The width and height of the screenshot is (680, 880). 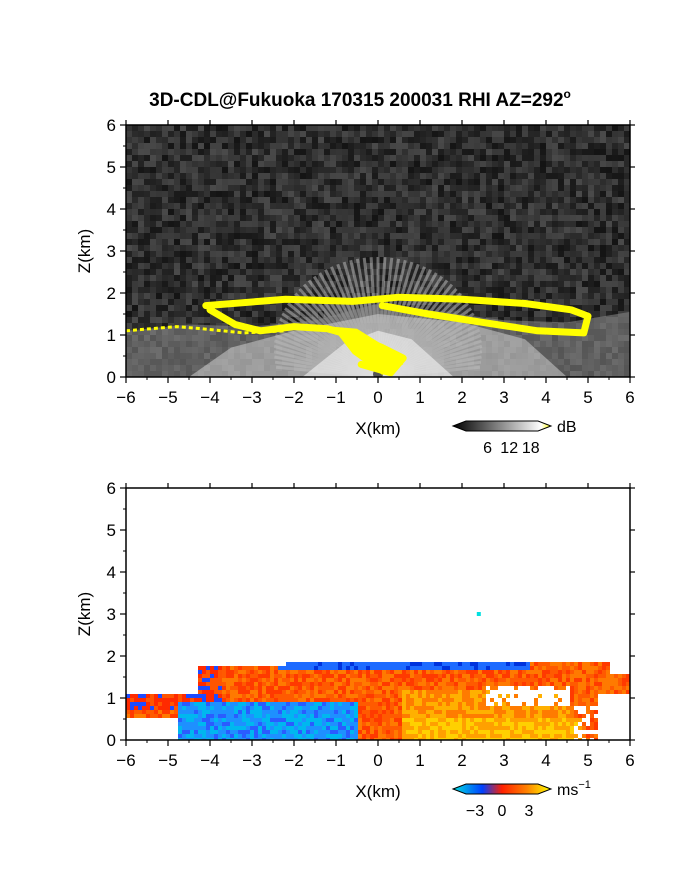 I want to click on colorbar-tick-label: 12, so click(x=509, y=448).